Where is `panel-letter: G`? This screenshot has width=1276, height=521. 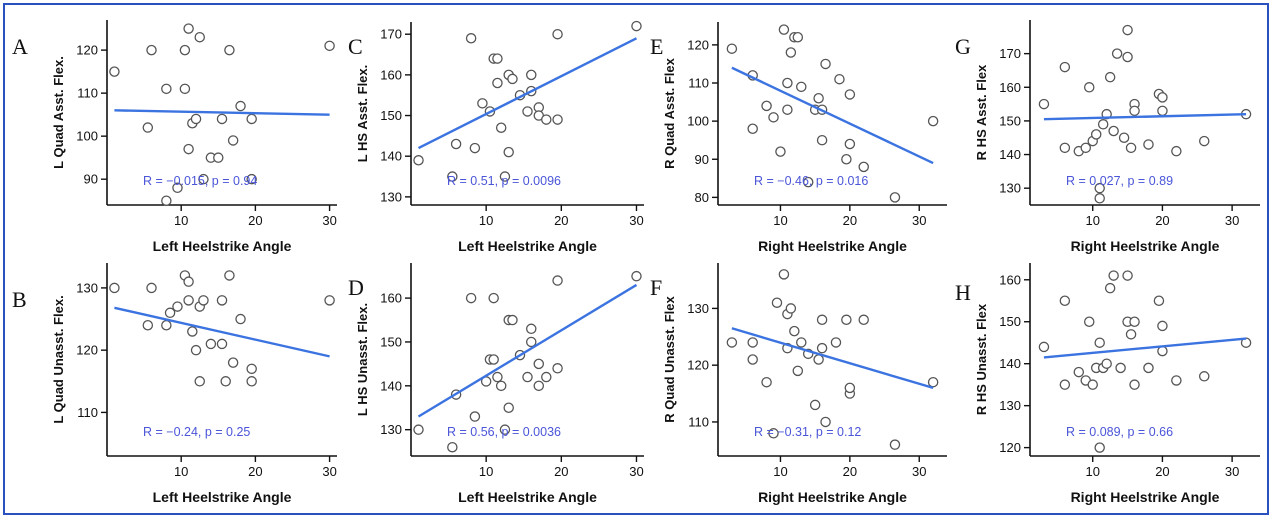 panel-letter: G is located at coordinates (963, 46).